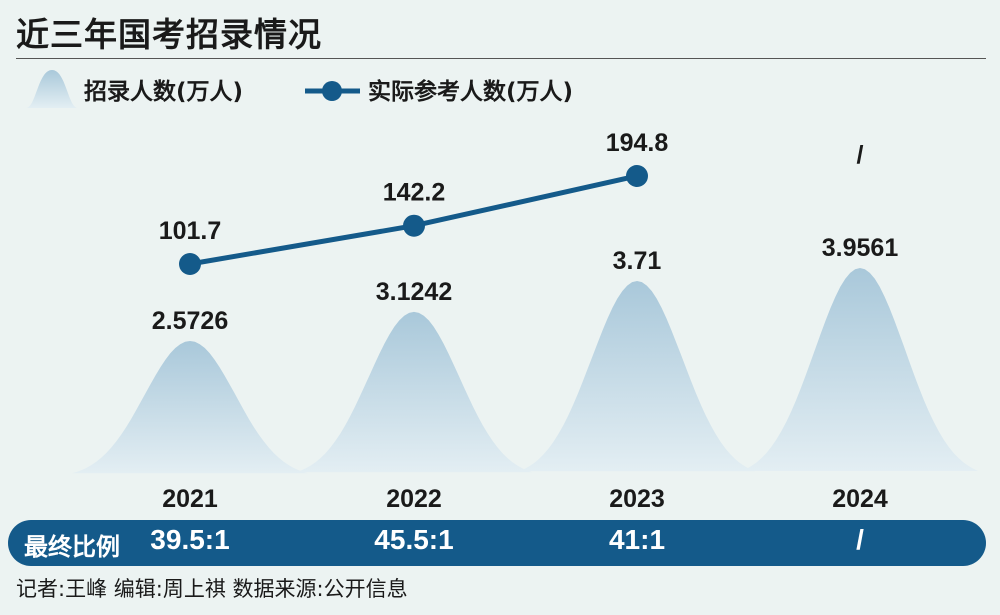  Describe the element at coordinates (190, 231) in the screenshot. I see `participants-value-2021: 101.7` at that location.